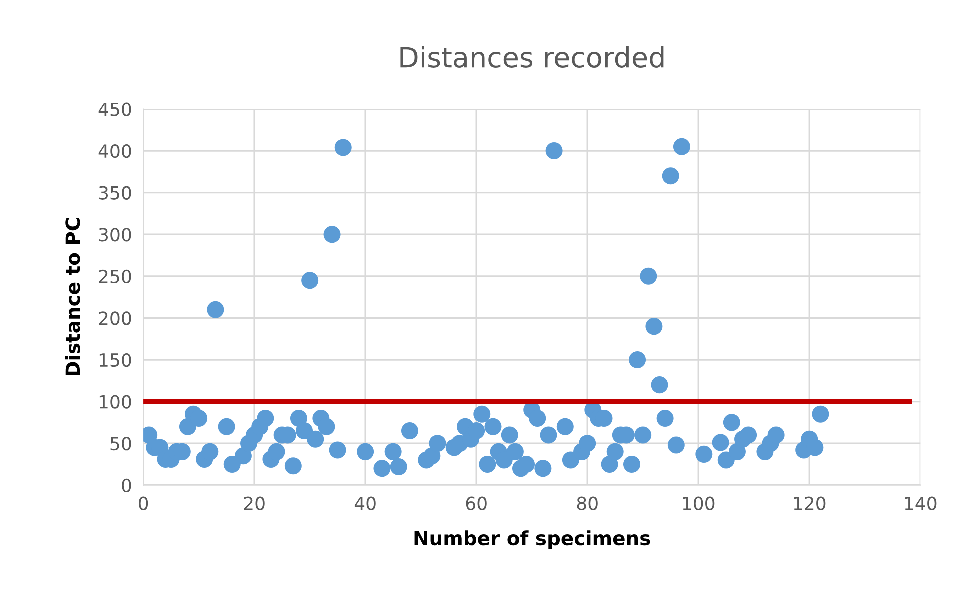  Describe the element at coordinates (921, 503) in the screenshot. I see `x-tick-label: 140` at that location.